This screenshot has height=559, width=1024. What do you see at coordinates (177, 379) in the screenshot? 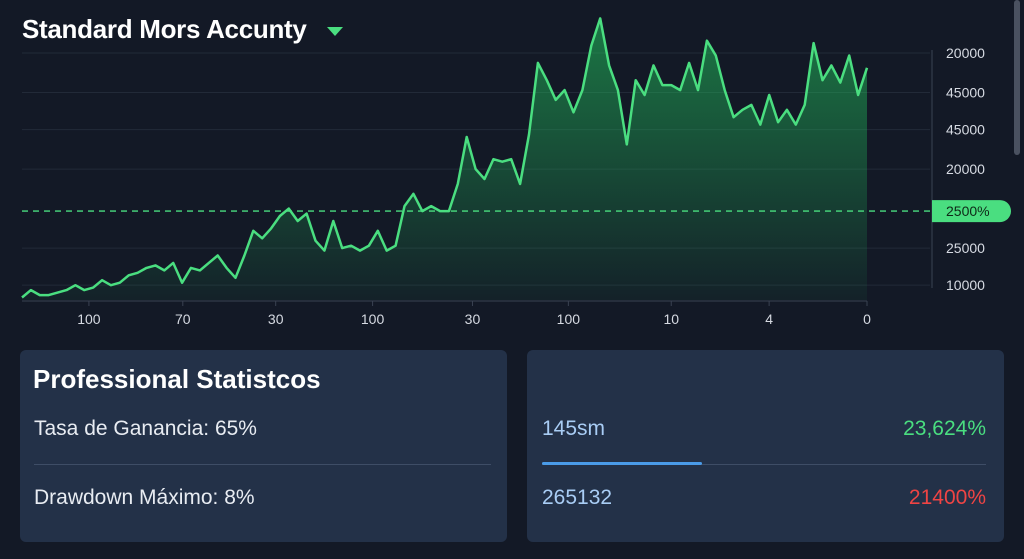
I see `panel-title: Professional Statistcos` at bounding box center [177, 379].